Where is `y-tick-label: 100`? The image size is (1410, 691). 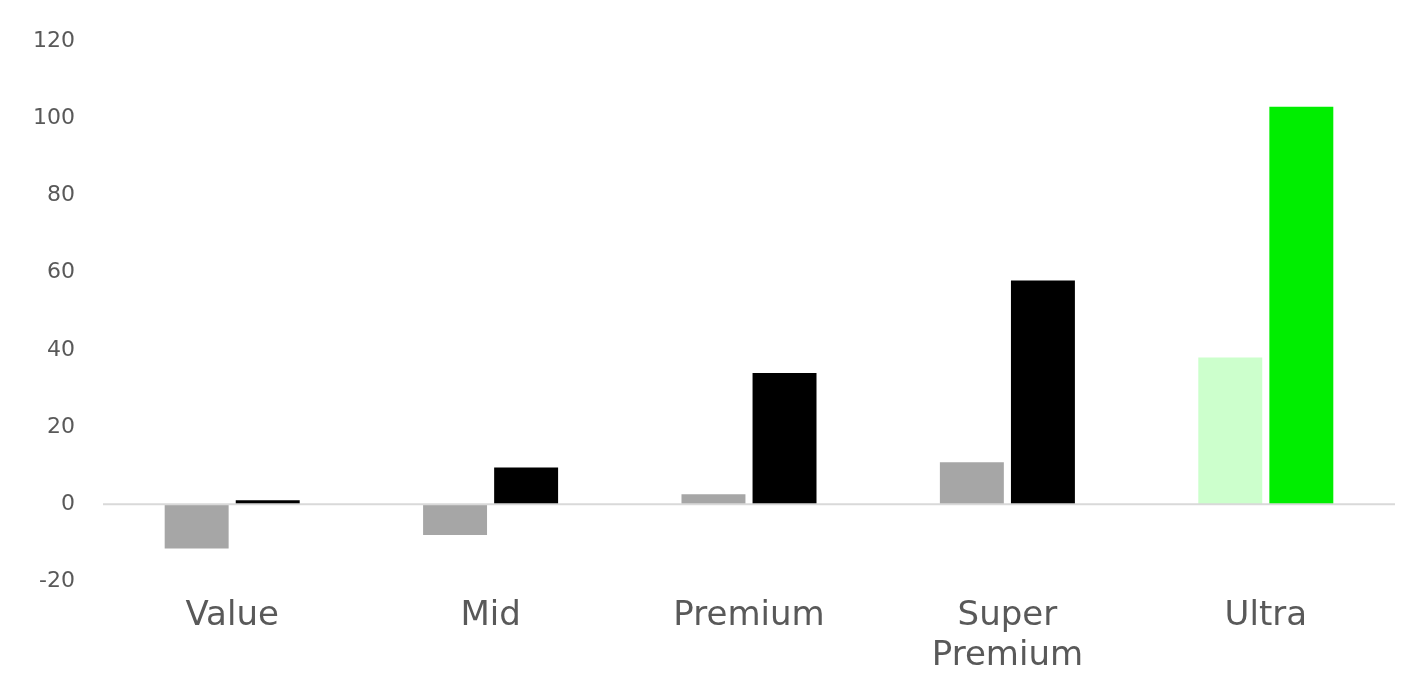 y-tick-label: 100 is located at coordinates (53, 117).